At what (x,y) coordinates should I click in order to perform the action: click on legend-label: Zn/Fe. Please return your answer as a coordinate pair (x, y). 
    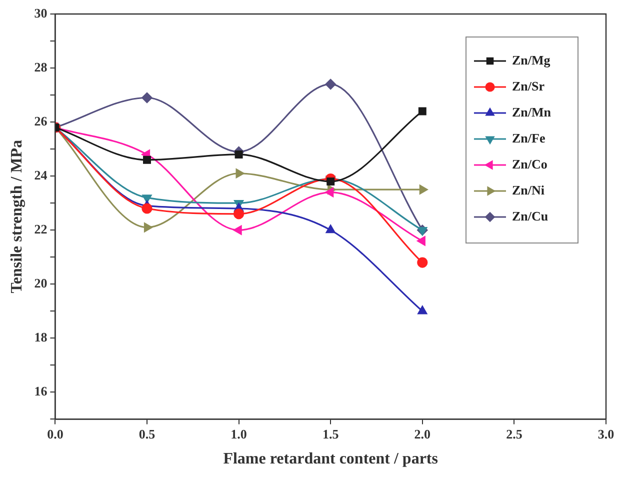
    Looking at the image, I should click on (529, 138).